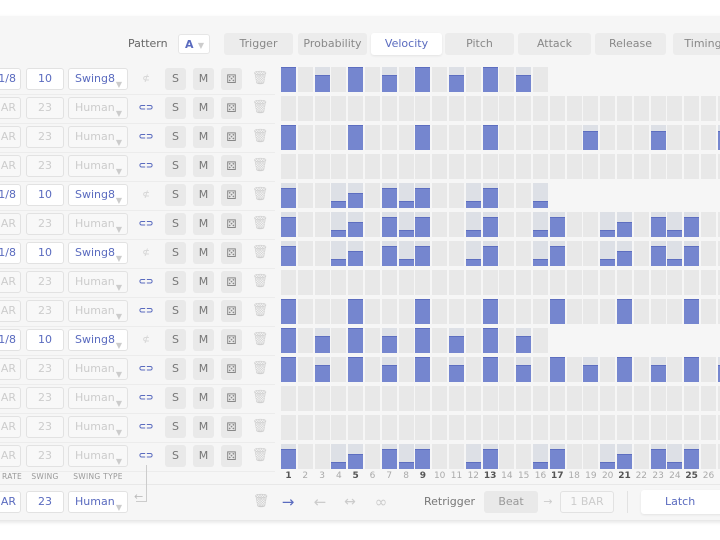 The height and width of the screenshot is (540, 720). I want to click on link-icon: ⊂⊃, so click(146, 108).